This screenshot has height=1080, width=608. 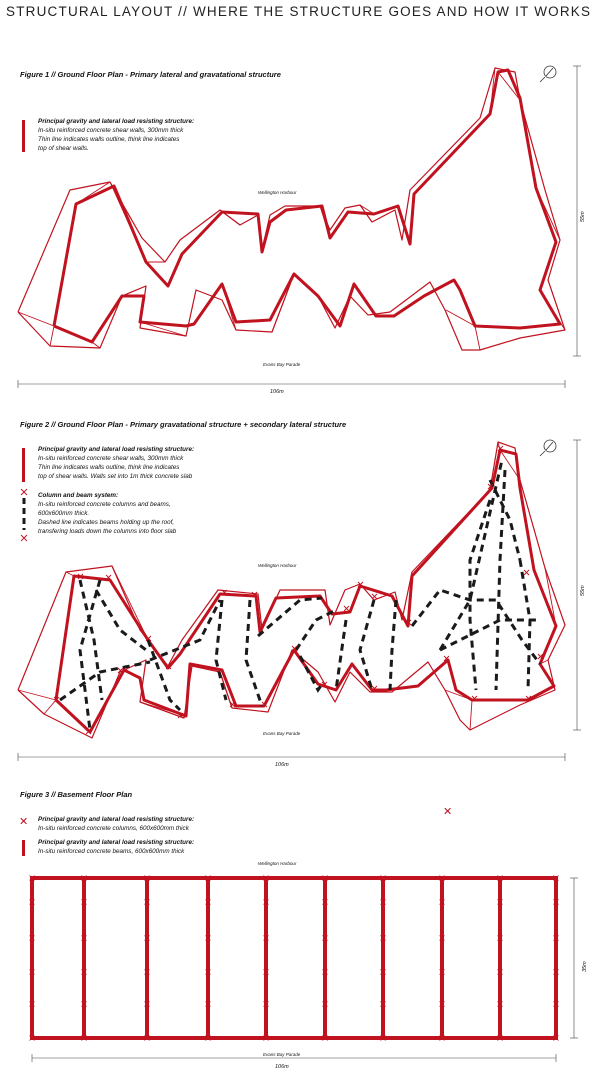 What do you see at coordinates (277, 863) in the screenshot?
I see `north-label: Wellington Harbour` at bounding box center [277, 863].